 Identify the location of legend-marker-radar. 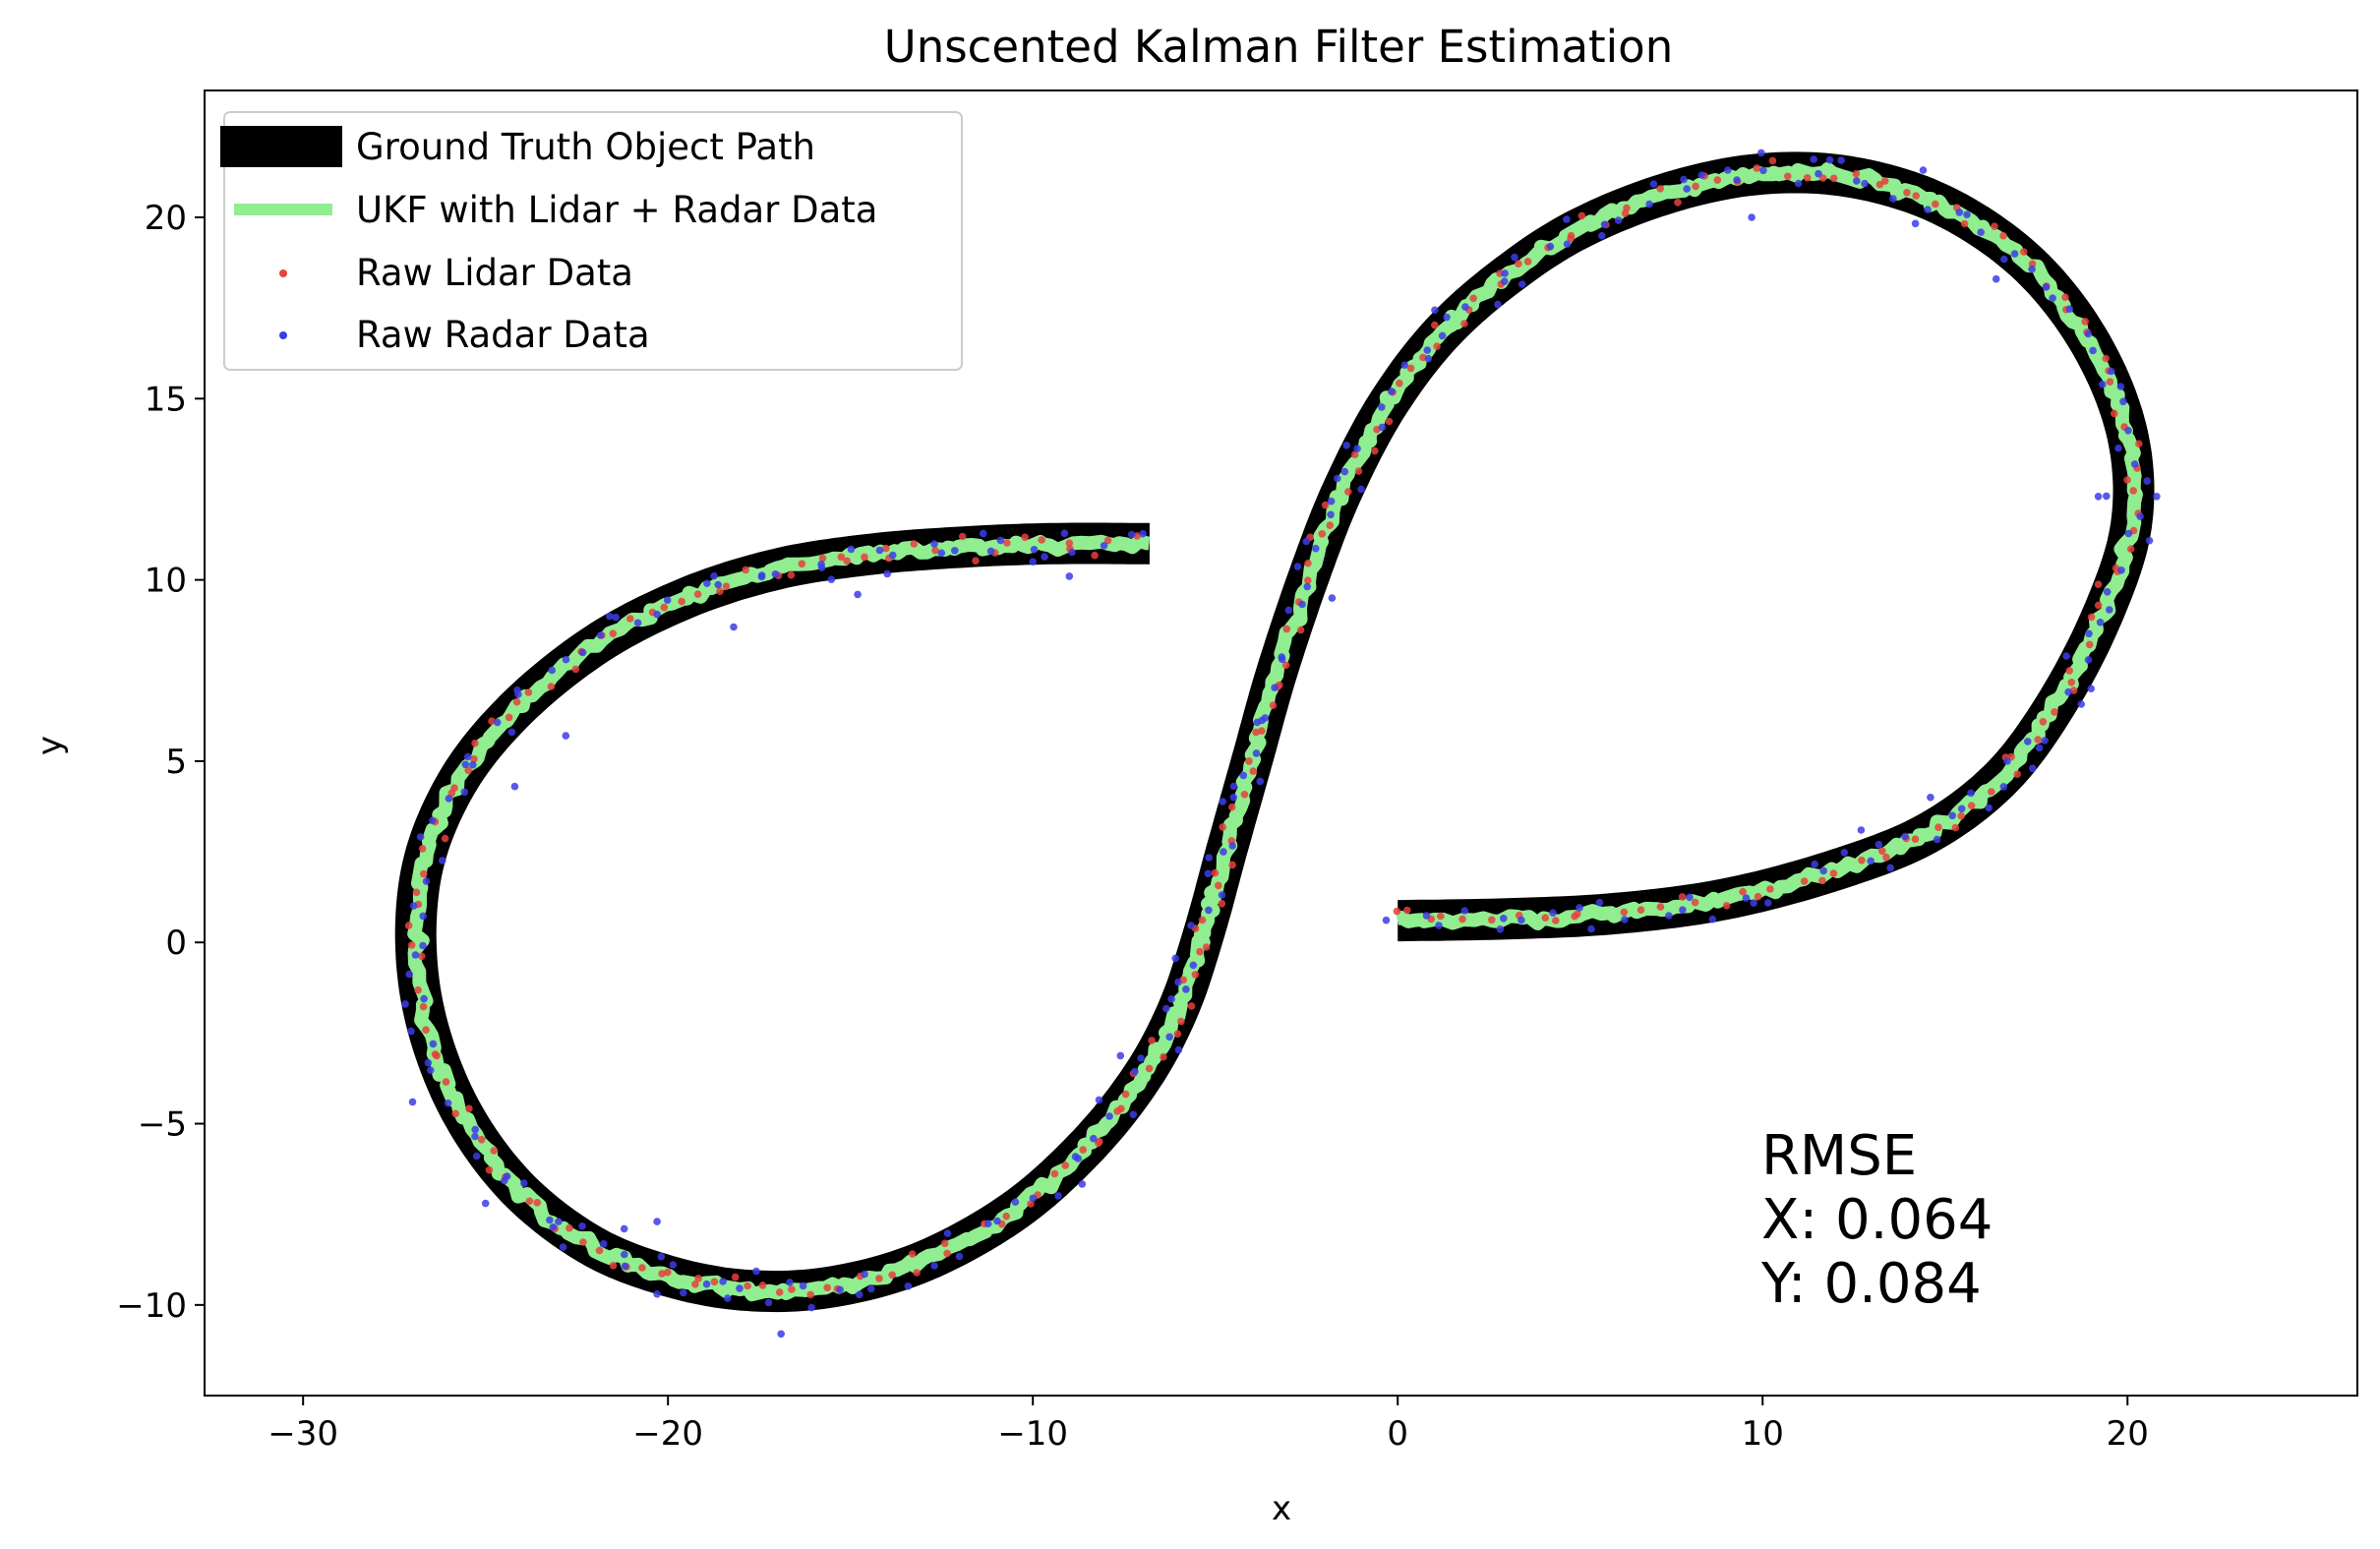
(283, 335).